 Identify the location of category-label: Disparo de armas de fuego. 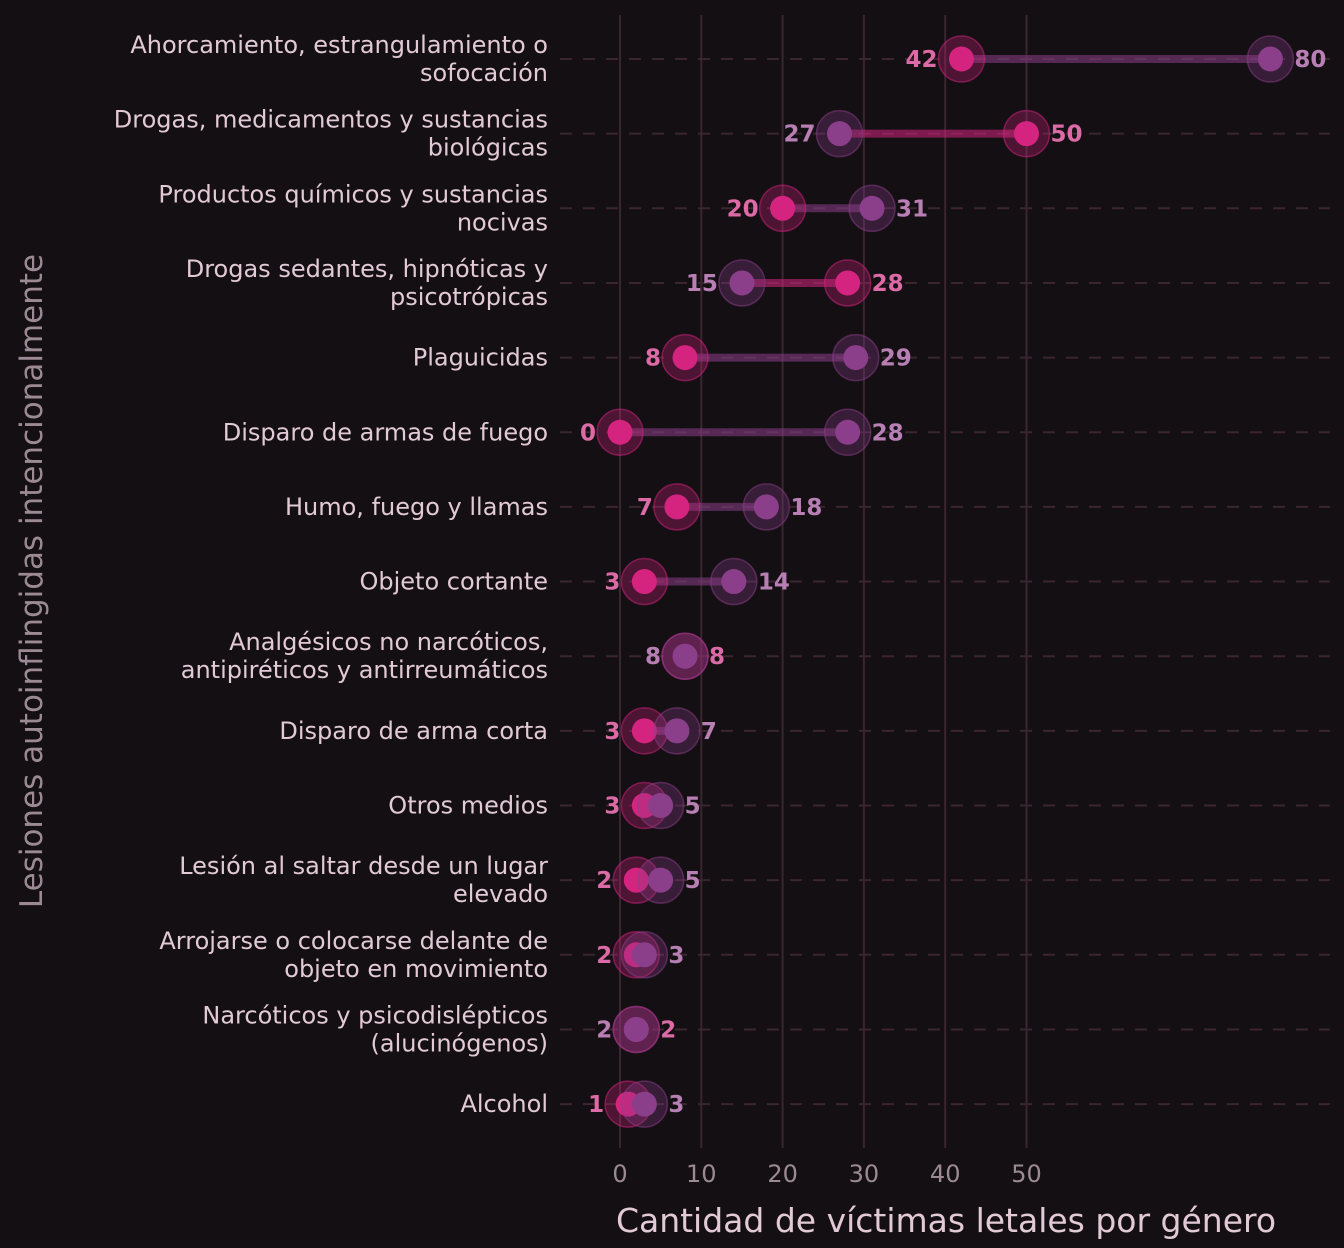
(385, 432).